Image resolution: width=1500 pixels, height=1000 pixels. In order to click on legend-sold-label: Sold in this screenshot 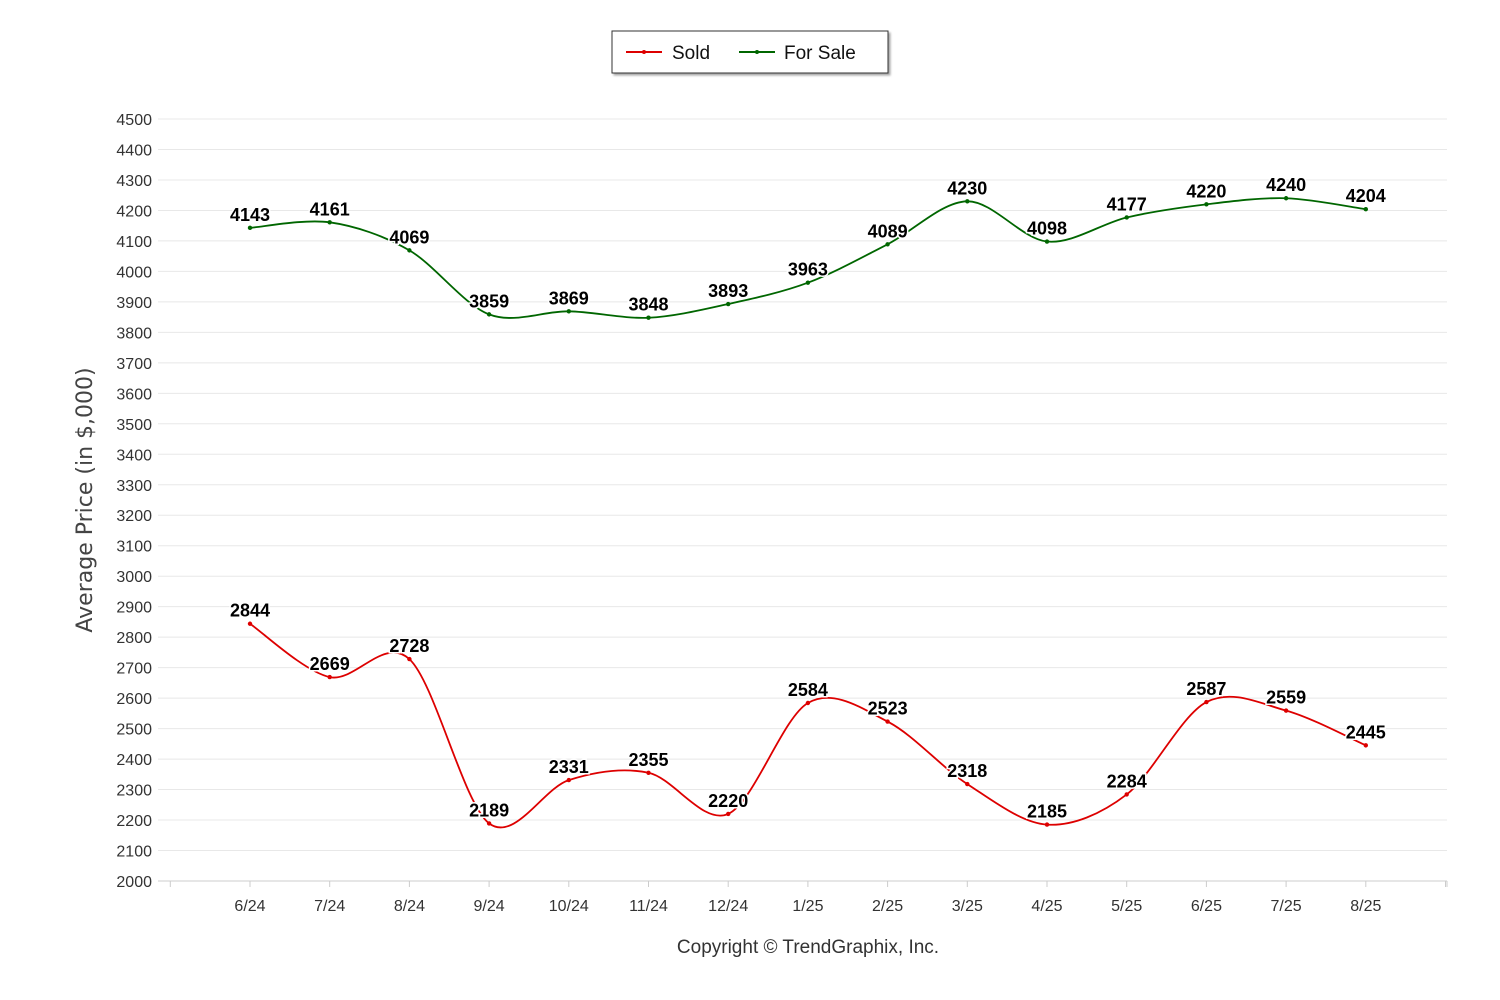, I will do `click(691, 53)`.